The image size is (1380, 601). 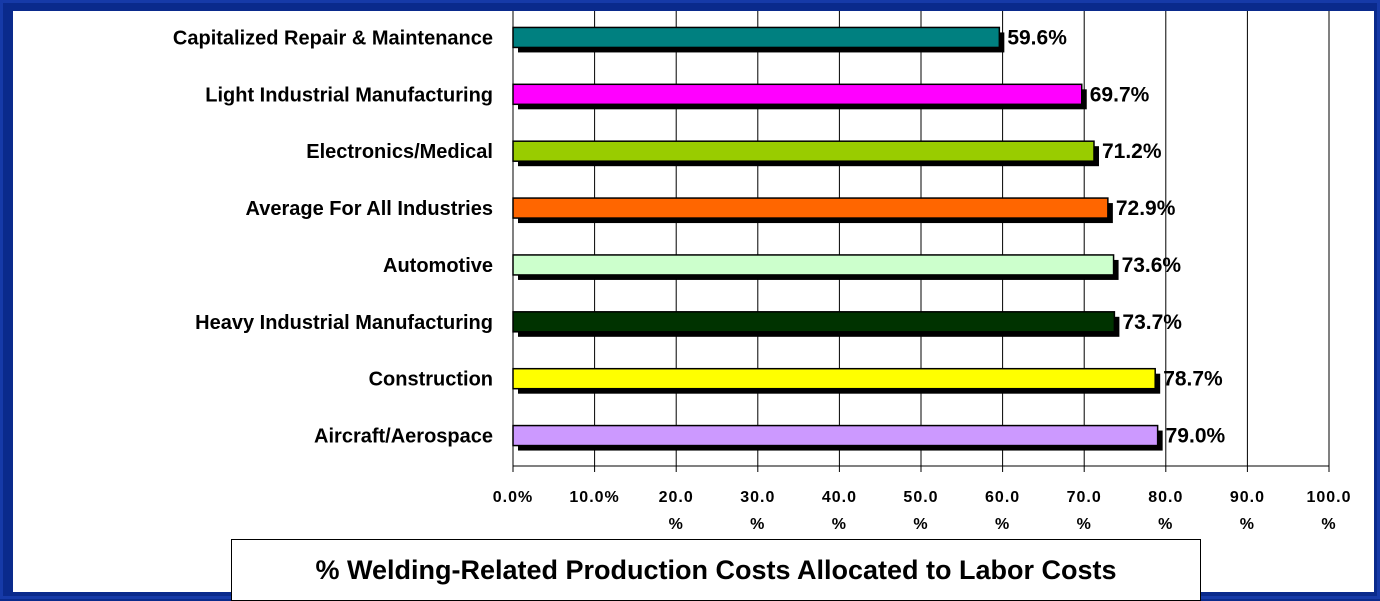 I want to click on x-tick-label: 80.0, so click(x=1165, y=497).